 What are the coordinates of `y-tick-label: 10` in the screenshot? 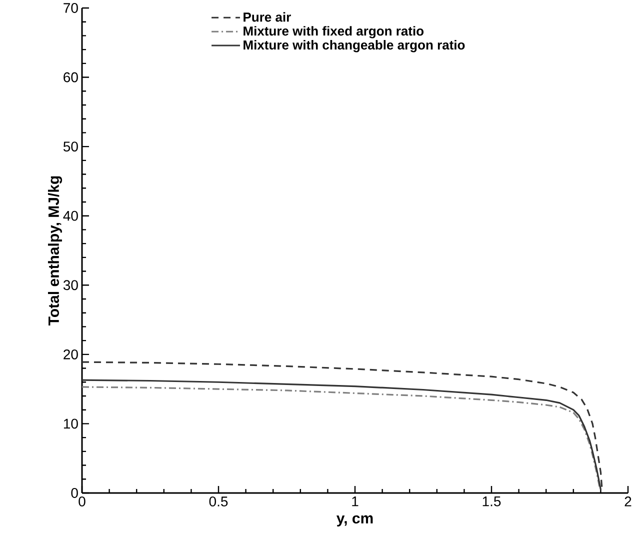 It's located at (71, 423).